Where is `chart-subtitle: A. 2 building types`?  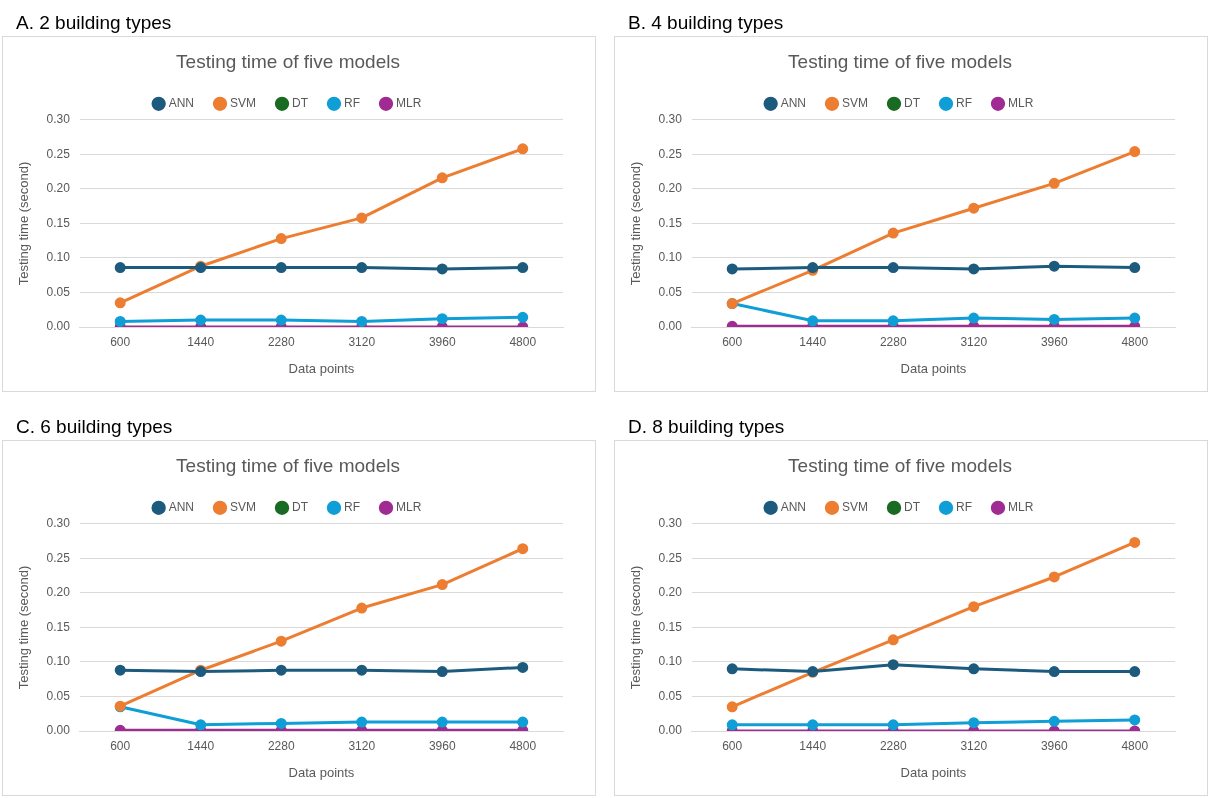
chart-subtitle: A. 2 building types is located at coordinates (94, 23).